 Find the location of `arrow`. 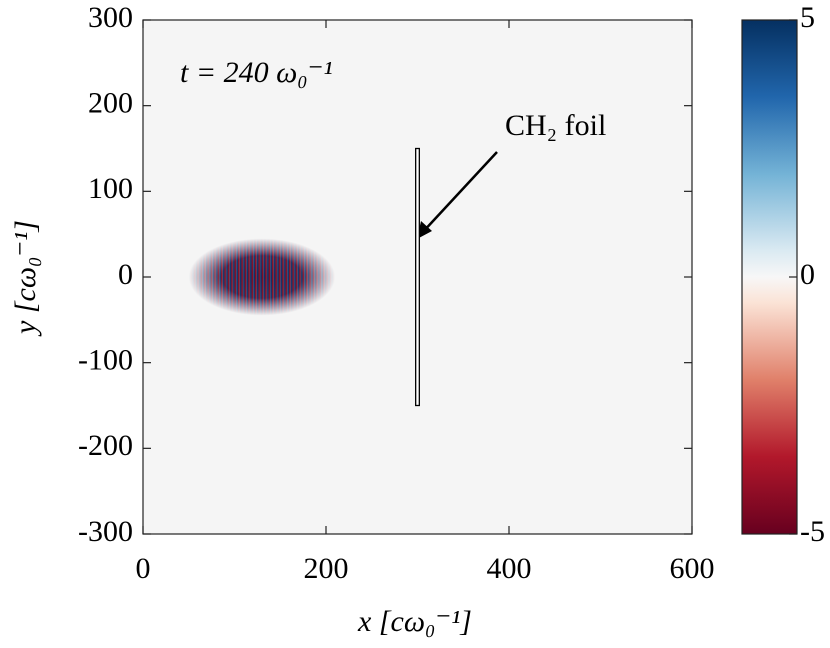

arrow is located at coordinates (459, 193).